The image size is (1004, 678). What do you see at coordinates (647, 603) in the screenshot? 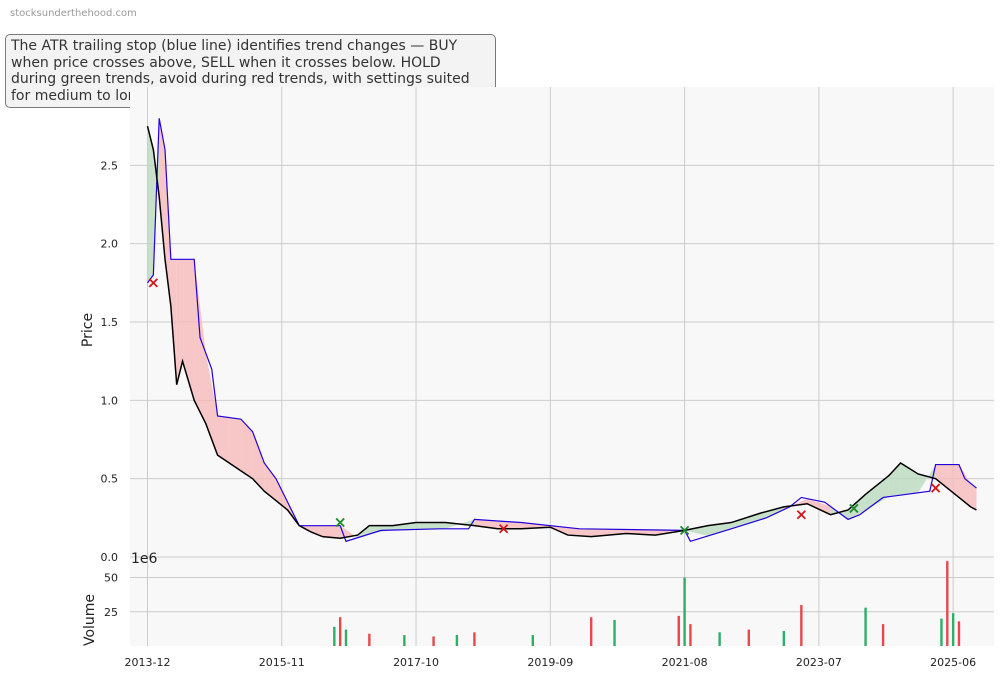
I see `volume-bars` at bounding box center [647, 603].